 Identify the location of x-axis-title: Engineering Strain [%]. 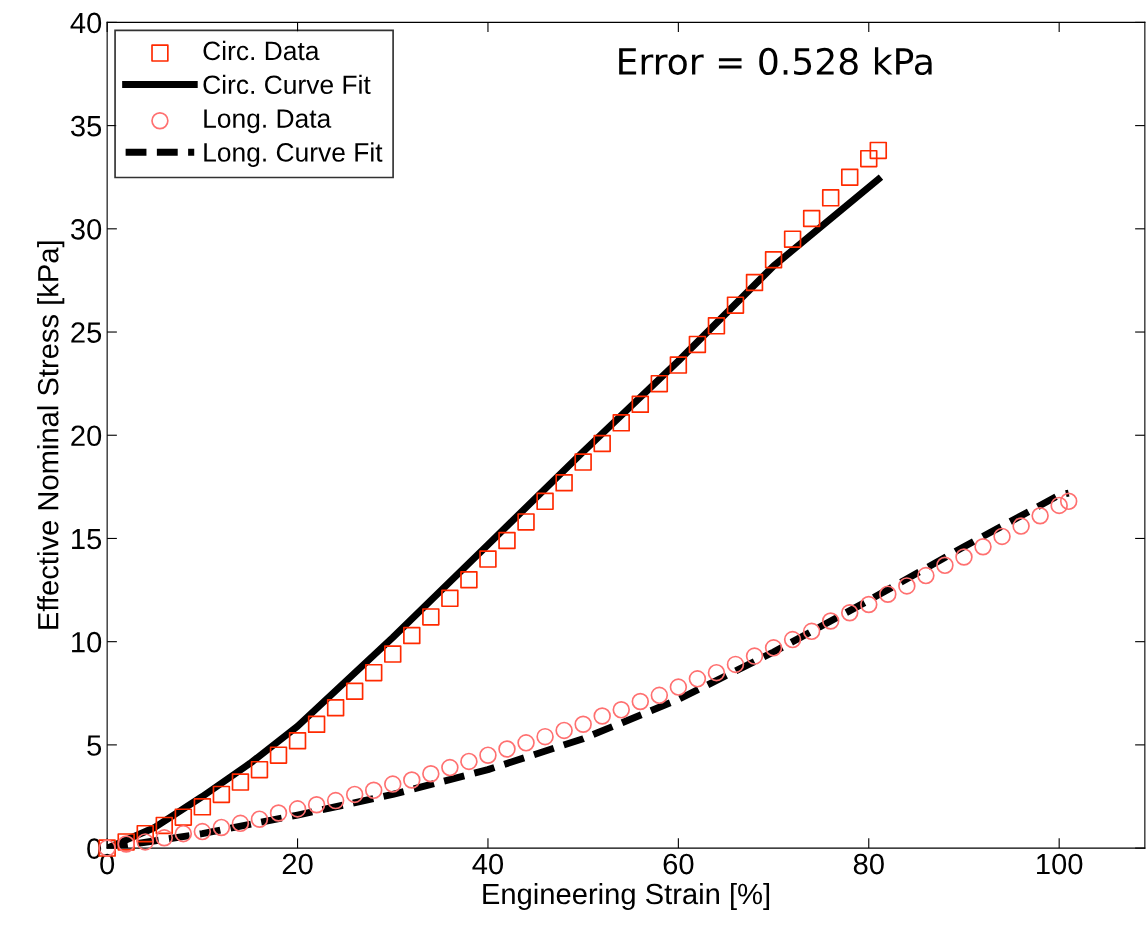
(626, 896).